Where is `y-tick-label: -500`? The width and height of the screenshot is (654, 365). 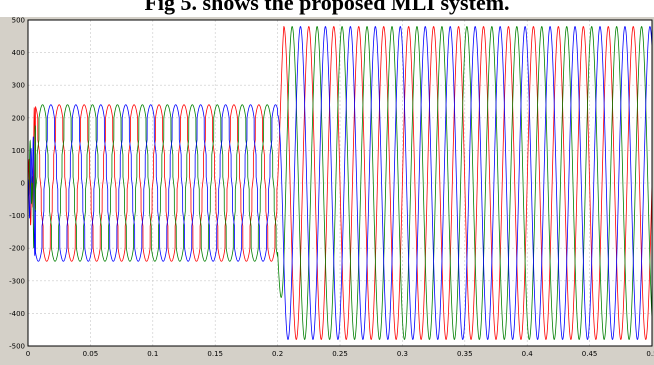
y-tick-label: -500 is located at coordinates (17, 347).